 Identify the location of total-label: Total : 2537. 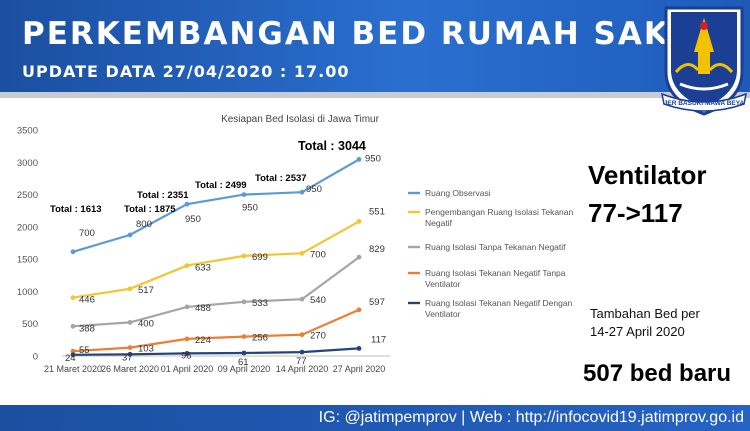
(281, 178).